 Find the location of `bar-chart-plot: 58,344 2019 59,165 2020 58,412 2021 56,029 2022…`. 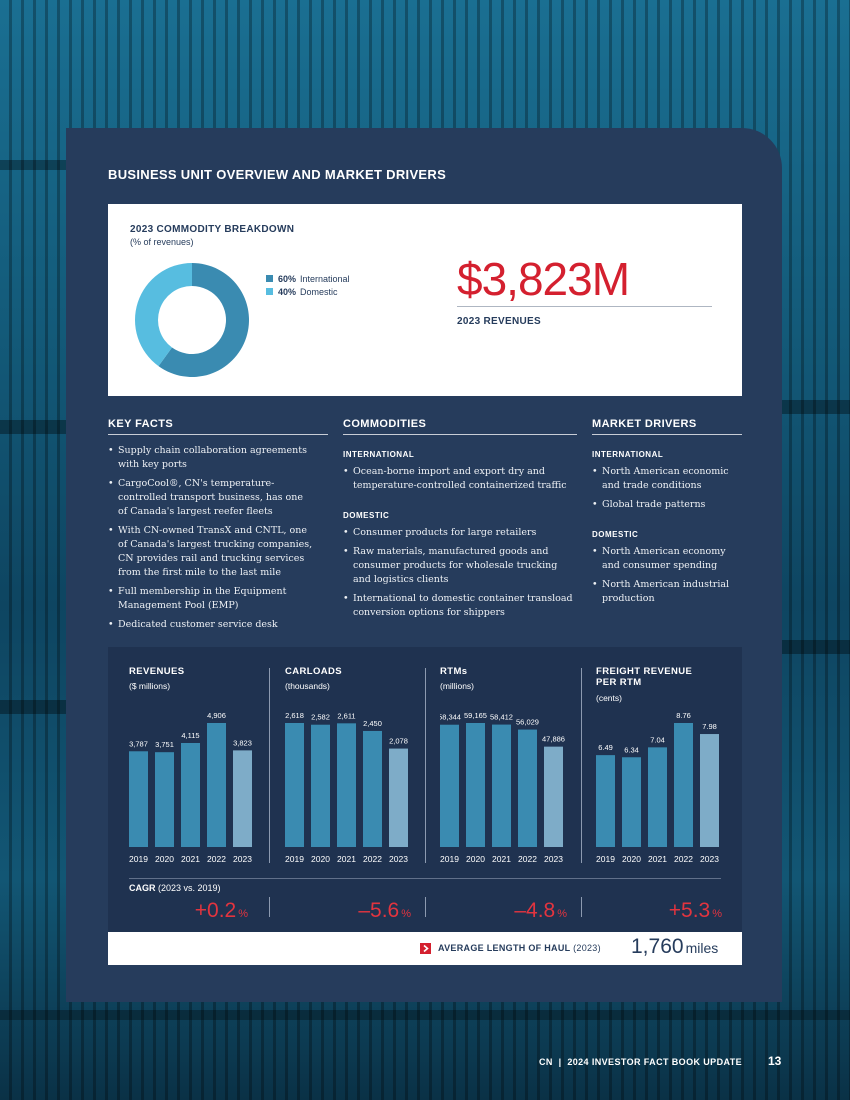

bar-chart-plot: 58,344 2019 59,165 2020 58,412 2021 56,029 2022… is located at coordinates (502, 787).